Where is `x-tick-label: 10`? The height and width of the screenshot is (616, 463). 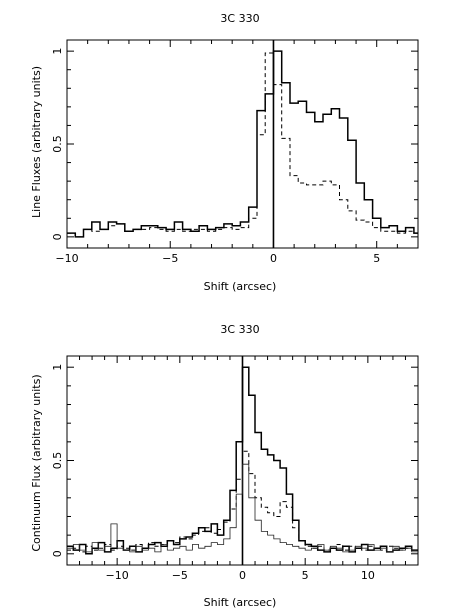
x-tick-label: 10 is located at coordinates (368, 575).